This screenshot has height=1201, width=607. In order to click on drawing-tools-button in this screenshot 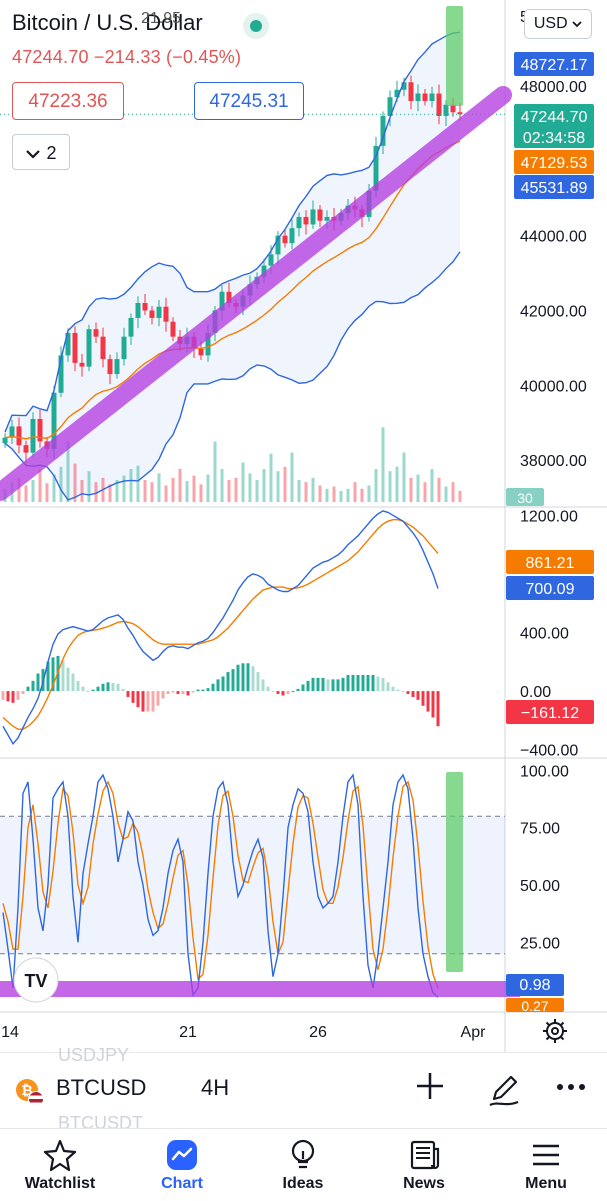, I will do `click(504, 1089)`.